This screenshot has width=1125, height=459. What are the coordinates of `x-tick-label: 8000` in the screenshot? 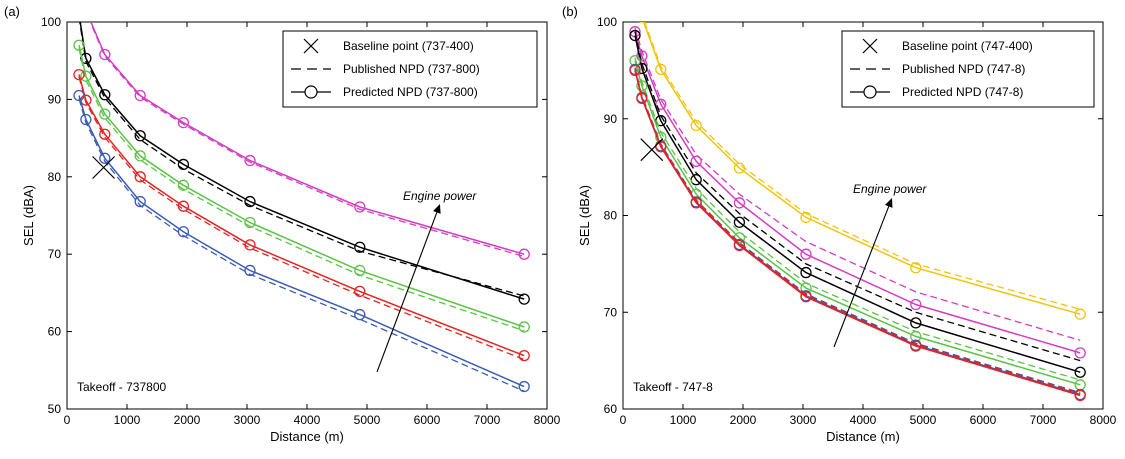 It's located at (547, 420).